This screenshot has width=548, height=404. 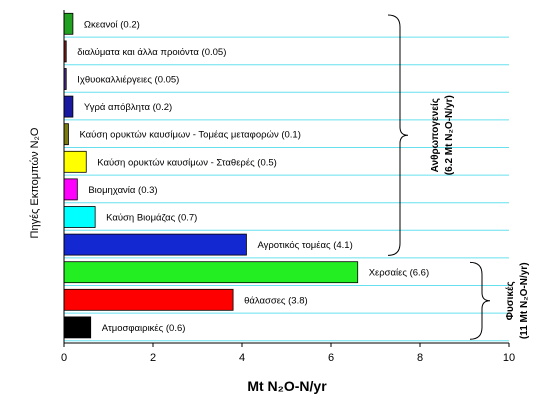 What do you see at coordinates (276, 300) in the screenshot?
I see `bar-label: θάλασσες (3.8)` at bounding box center [276, 300].